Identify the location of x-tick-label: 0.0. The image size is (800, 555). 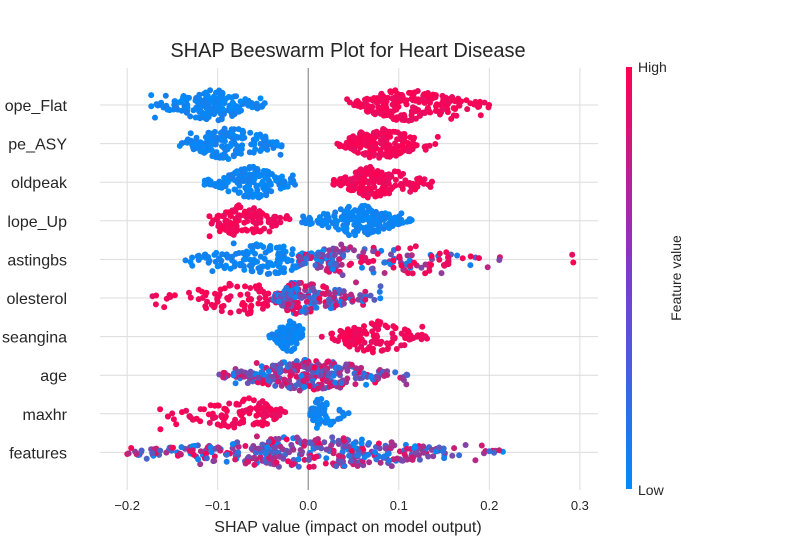
(308, 505).